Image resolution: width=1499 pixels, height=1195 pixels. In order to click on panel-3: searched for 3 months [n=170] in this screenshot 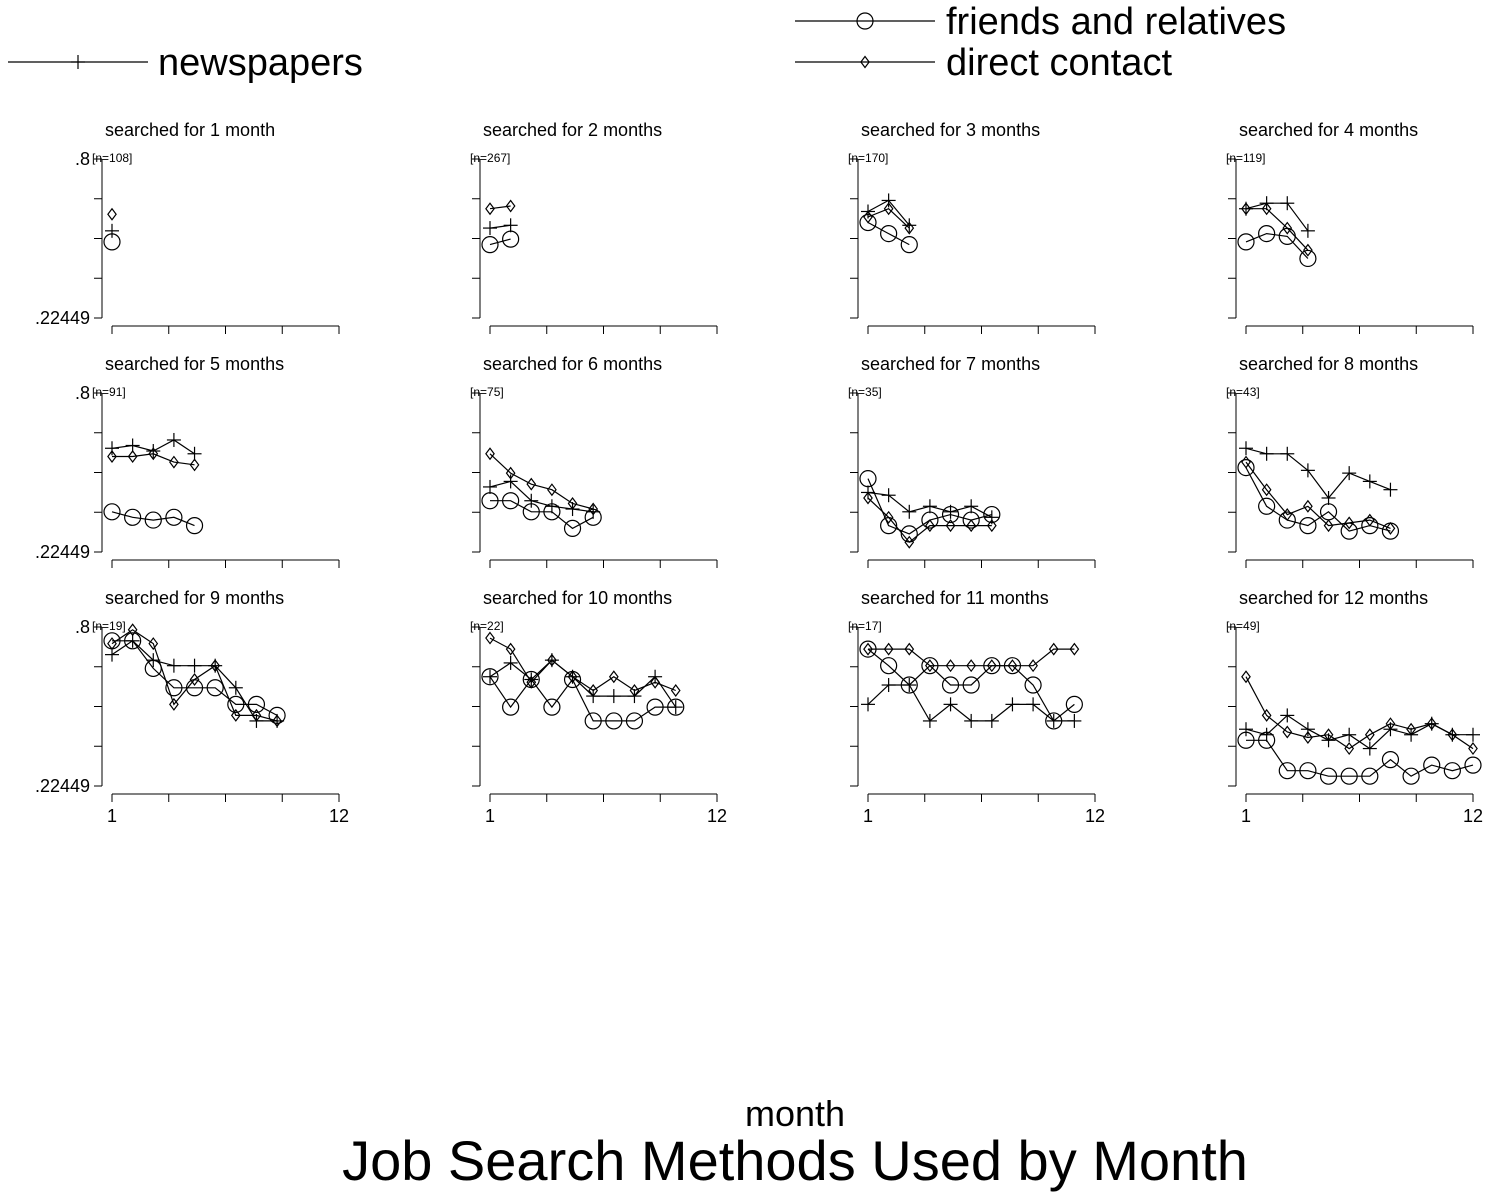, I will do `click(972, 227)`.